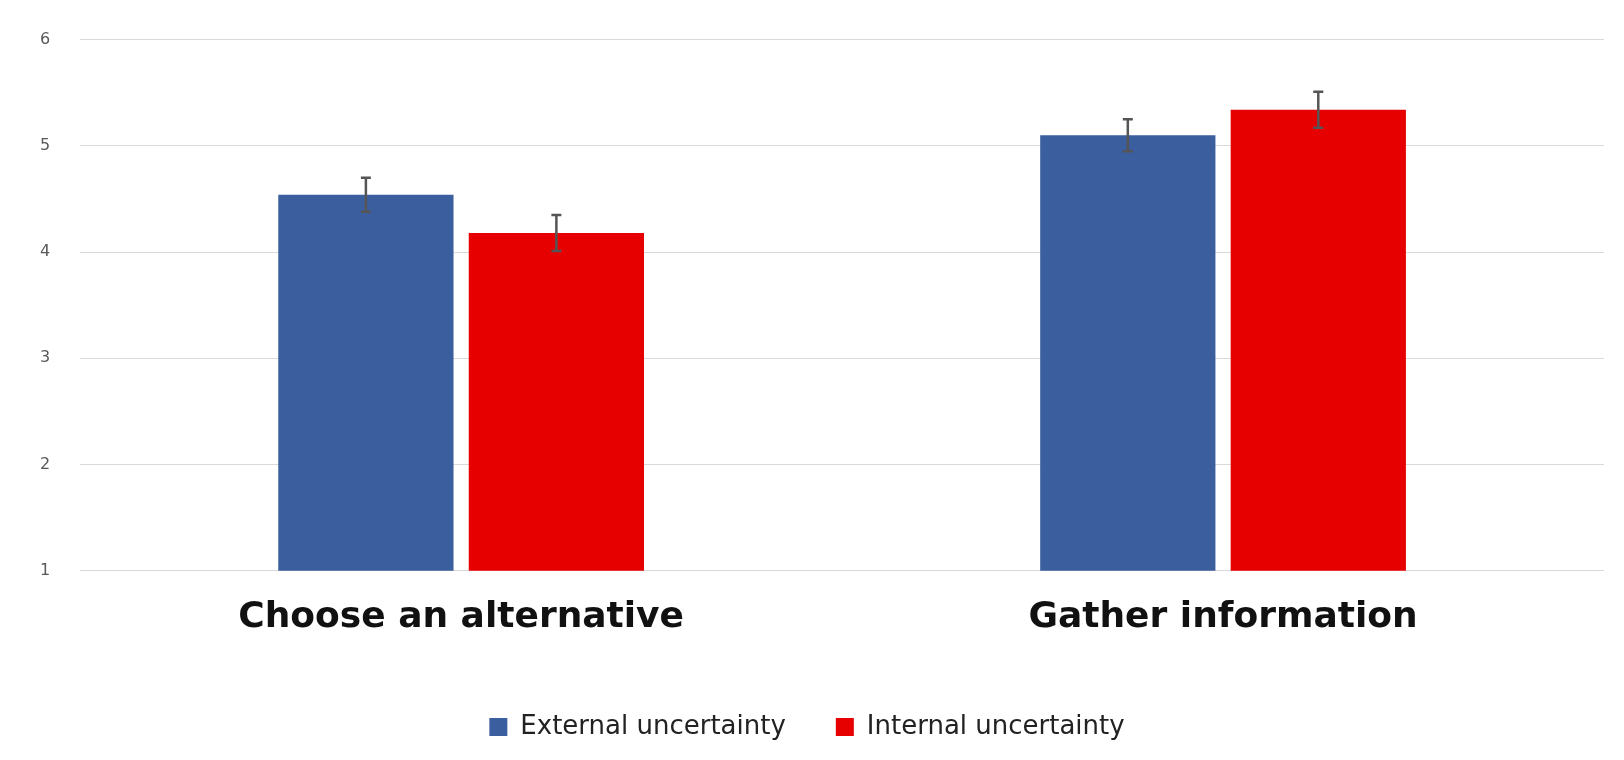 The width and height of the screenshot is (1624, 760). Describe the element at coordinates (995, 724) in the screenshot. I see `legend-label: Internal uncertainty` at that location.